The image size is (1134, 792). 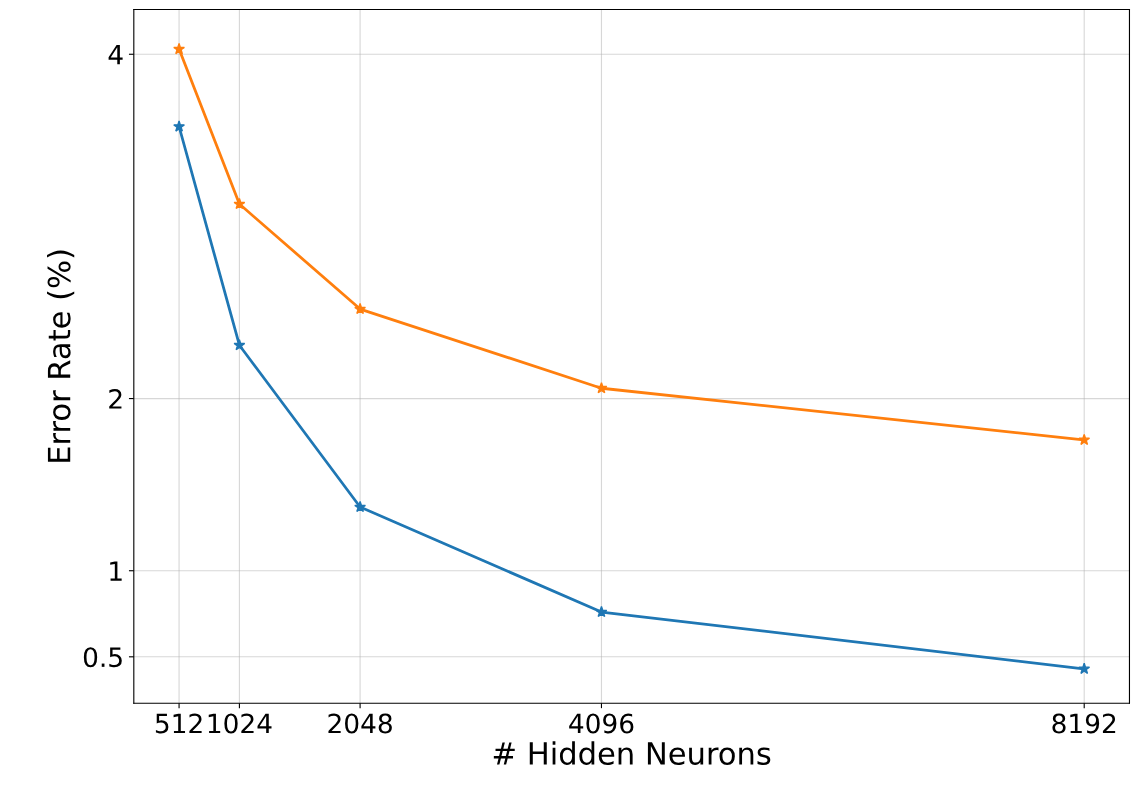 I want to click on x-tick-label: 1024, so click(x=240, y=723).